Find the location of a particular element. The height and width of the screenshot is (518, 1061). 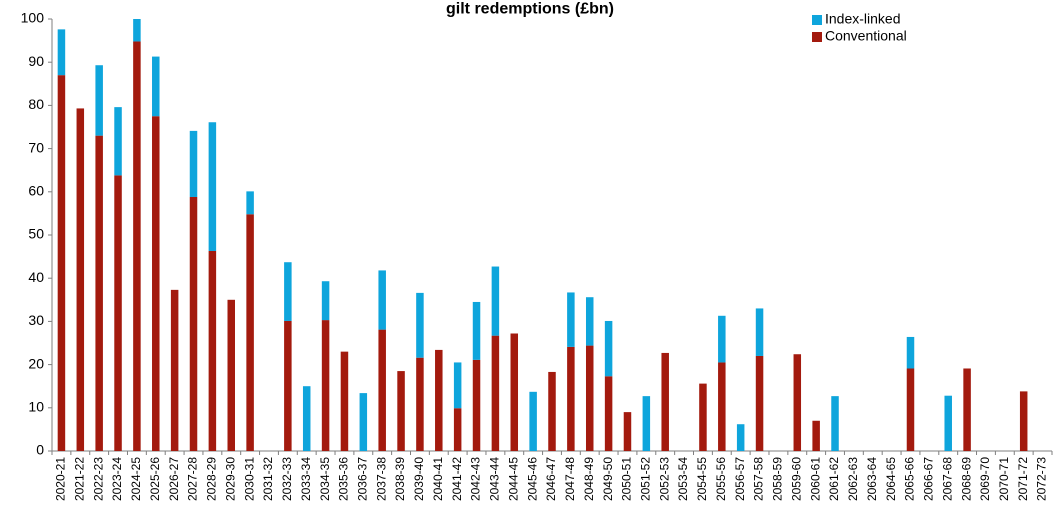

y-tick-label: 70 is located at coordinates (36, 147).